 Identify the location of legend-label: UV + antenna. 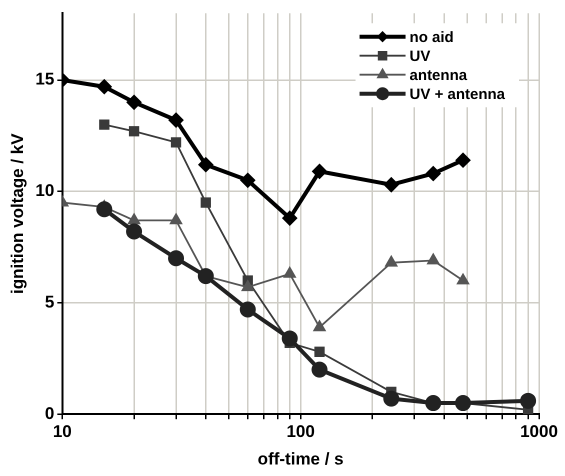
(458, 94).